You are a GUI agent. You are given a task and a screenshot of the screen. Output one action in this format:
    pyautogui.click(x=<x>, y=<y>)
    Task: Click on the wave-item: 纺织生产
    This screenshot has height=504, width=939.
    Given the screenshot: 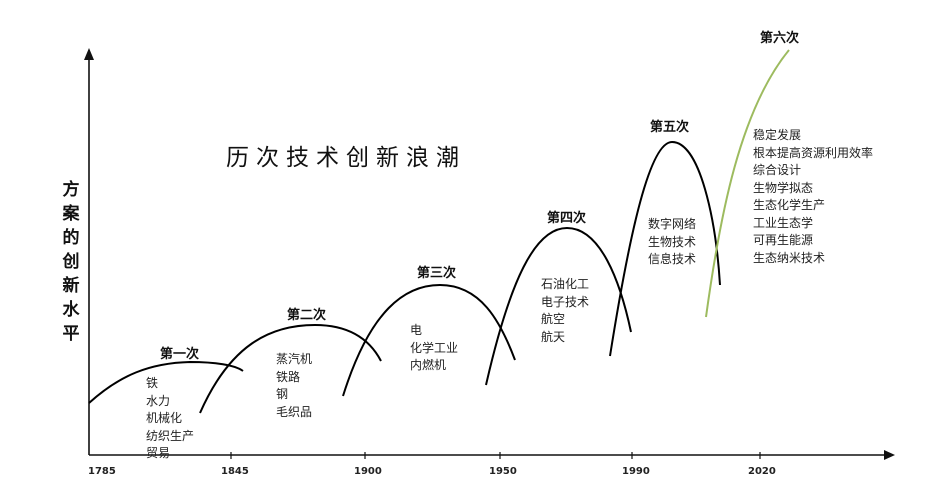 What is the action you would take?
    pyautogui.click(x=170, y=435)
    